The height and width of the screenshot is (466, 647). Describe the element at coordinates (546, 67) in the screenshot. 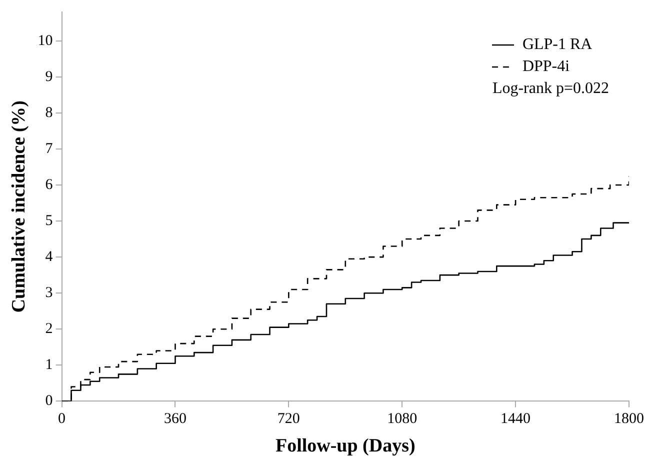

I see `legend-label: DPP-4i` at that location.